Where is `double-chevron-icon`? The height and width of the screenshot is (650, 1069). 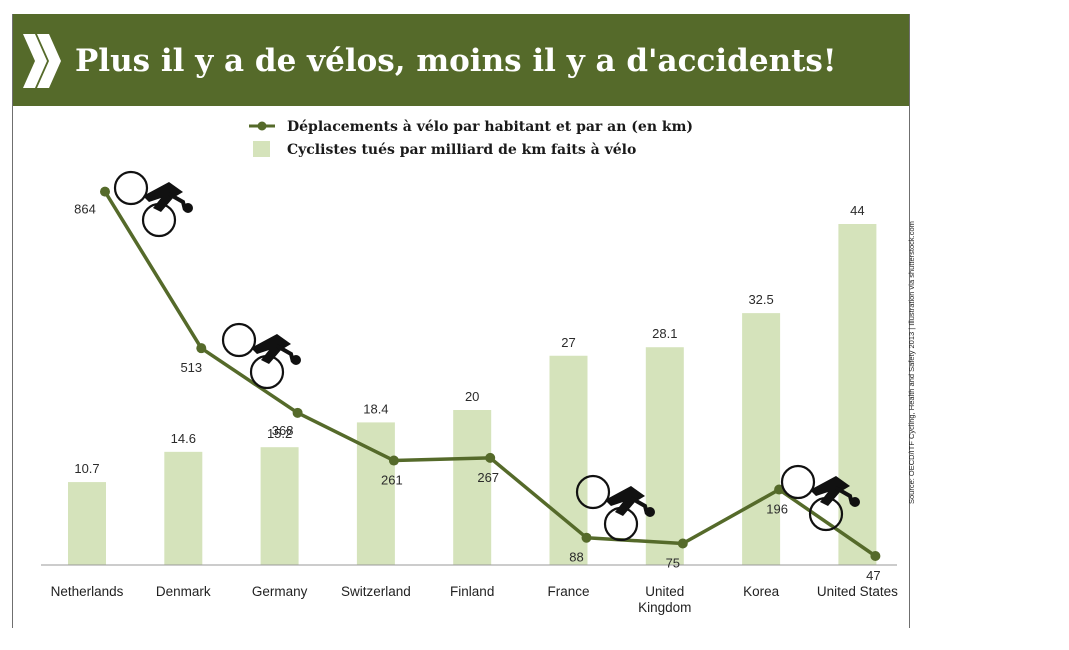 double-chevron-icon is located at coordinates (42, 61).